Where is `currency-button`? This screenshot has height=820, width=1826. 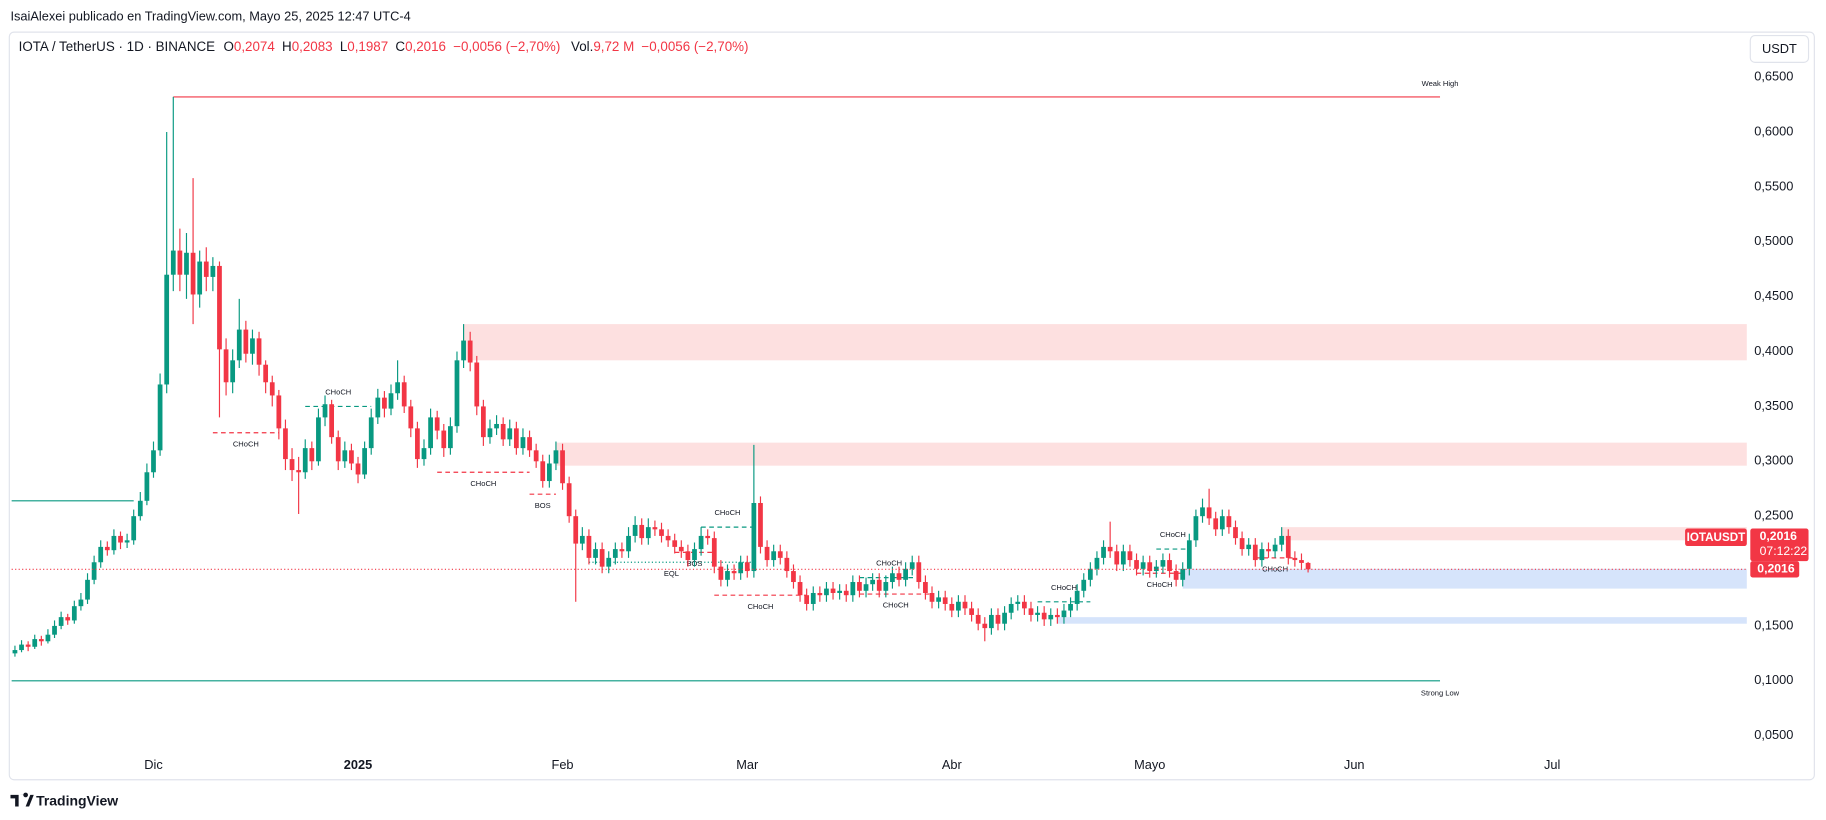
currency-button is located at coordinates (1779, 49).